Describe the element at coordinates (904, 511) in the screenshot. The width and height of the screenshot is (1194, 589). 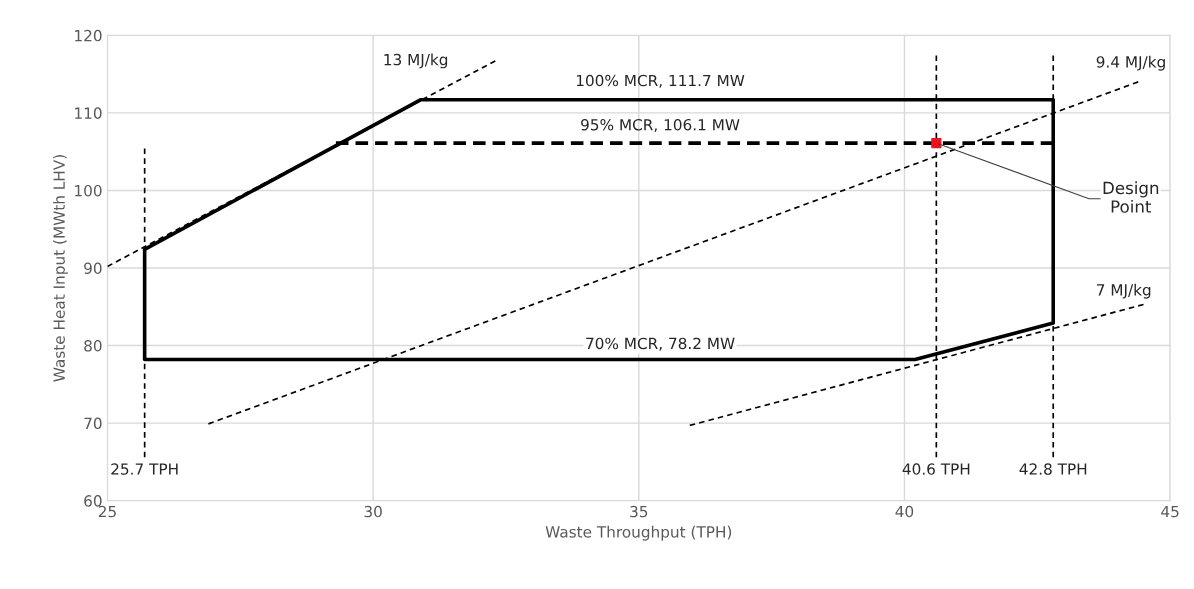
I see `x-tick-label: 40` at that location.